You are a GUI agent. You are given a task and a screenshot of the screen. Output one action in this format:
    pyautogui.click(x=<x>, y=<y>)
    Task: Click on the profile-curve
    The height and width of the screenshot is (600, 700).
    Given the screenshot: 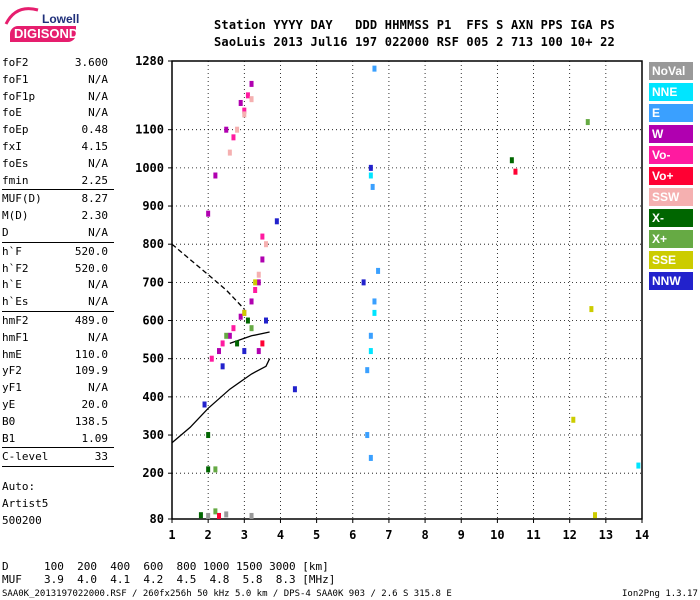 What is the action you would take?
    pyautogui.click(x=221, y=401)
    